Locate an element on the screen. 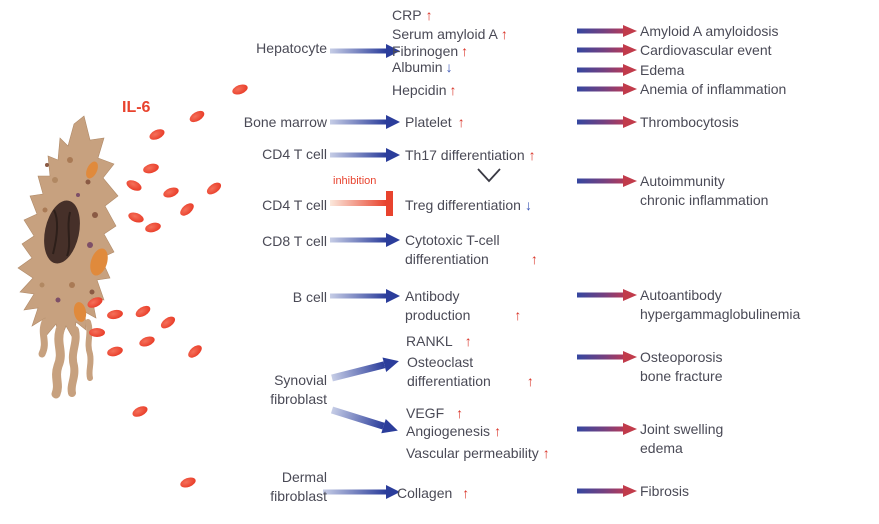 This screenshot has height=524, width=879. outcome-arrow-edema is located at coordinates (607, 70).